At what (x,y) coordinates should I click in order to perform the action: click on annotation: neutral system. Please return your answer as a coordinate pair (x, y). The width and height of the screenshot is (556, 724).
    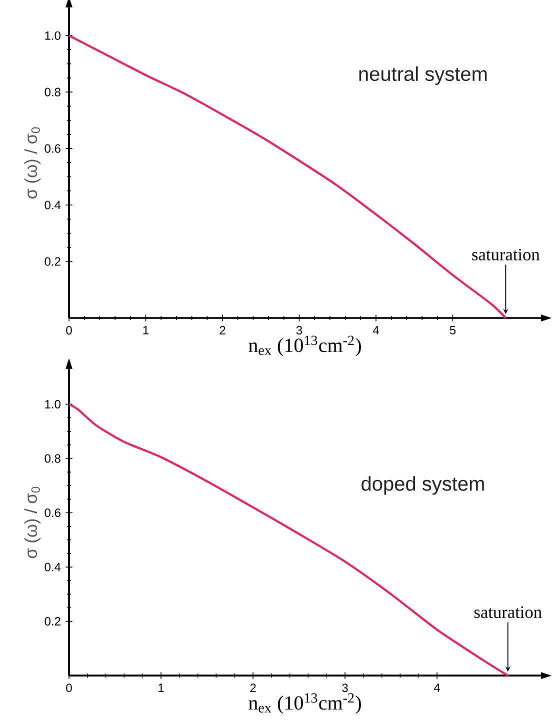
    Looking at the image, I should click on (423, 75).